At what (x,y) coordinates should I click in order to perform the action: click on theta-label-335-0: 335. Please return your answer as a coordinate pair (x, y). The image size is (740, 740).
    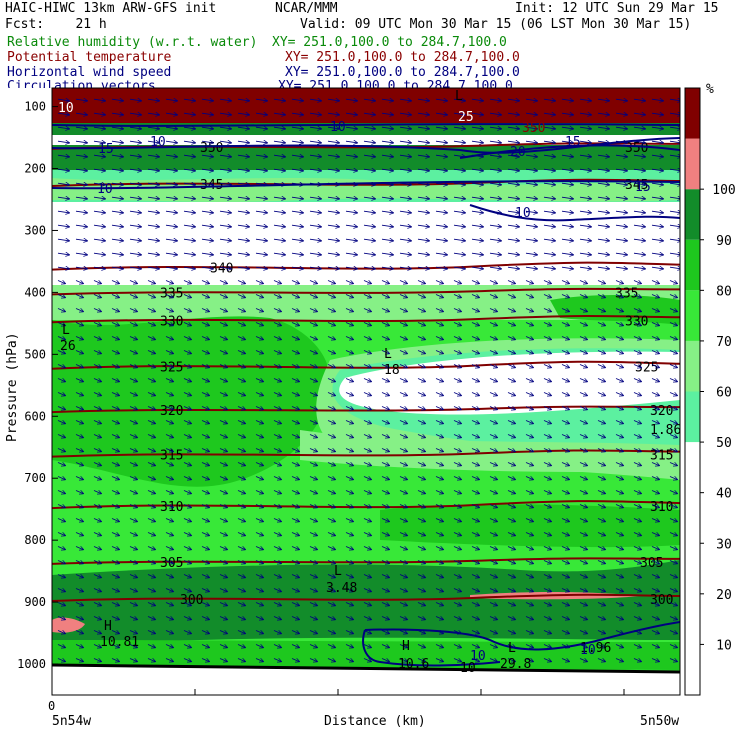
    Looking at the image, I should click on (171, 293).